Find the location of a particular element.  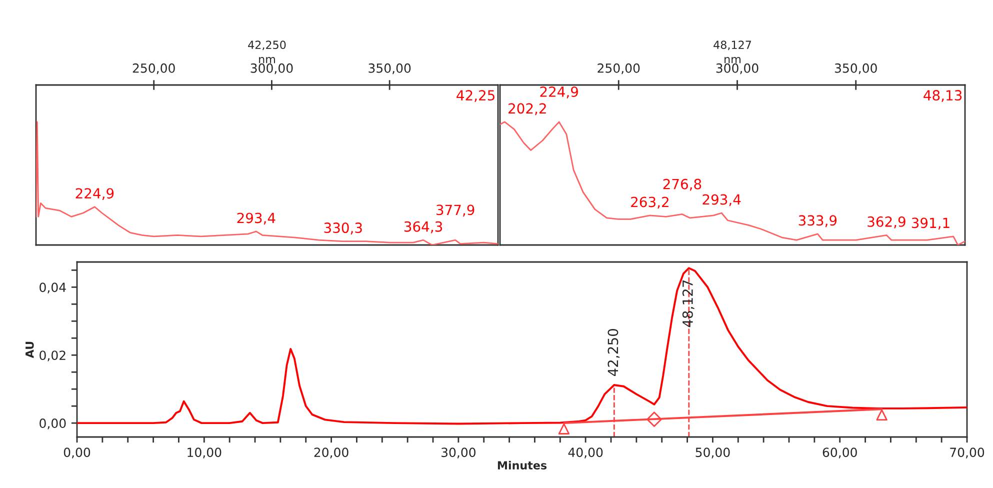

chart-title: 48,127 is located at coordinates (732, 45).